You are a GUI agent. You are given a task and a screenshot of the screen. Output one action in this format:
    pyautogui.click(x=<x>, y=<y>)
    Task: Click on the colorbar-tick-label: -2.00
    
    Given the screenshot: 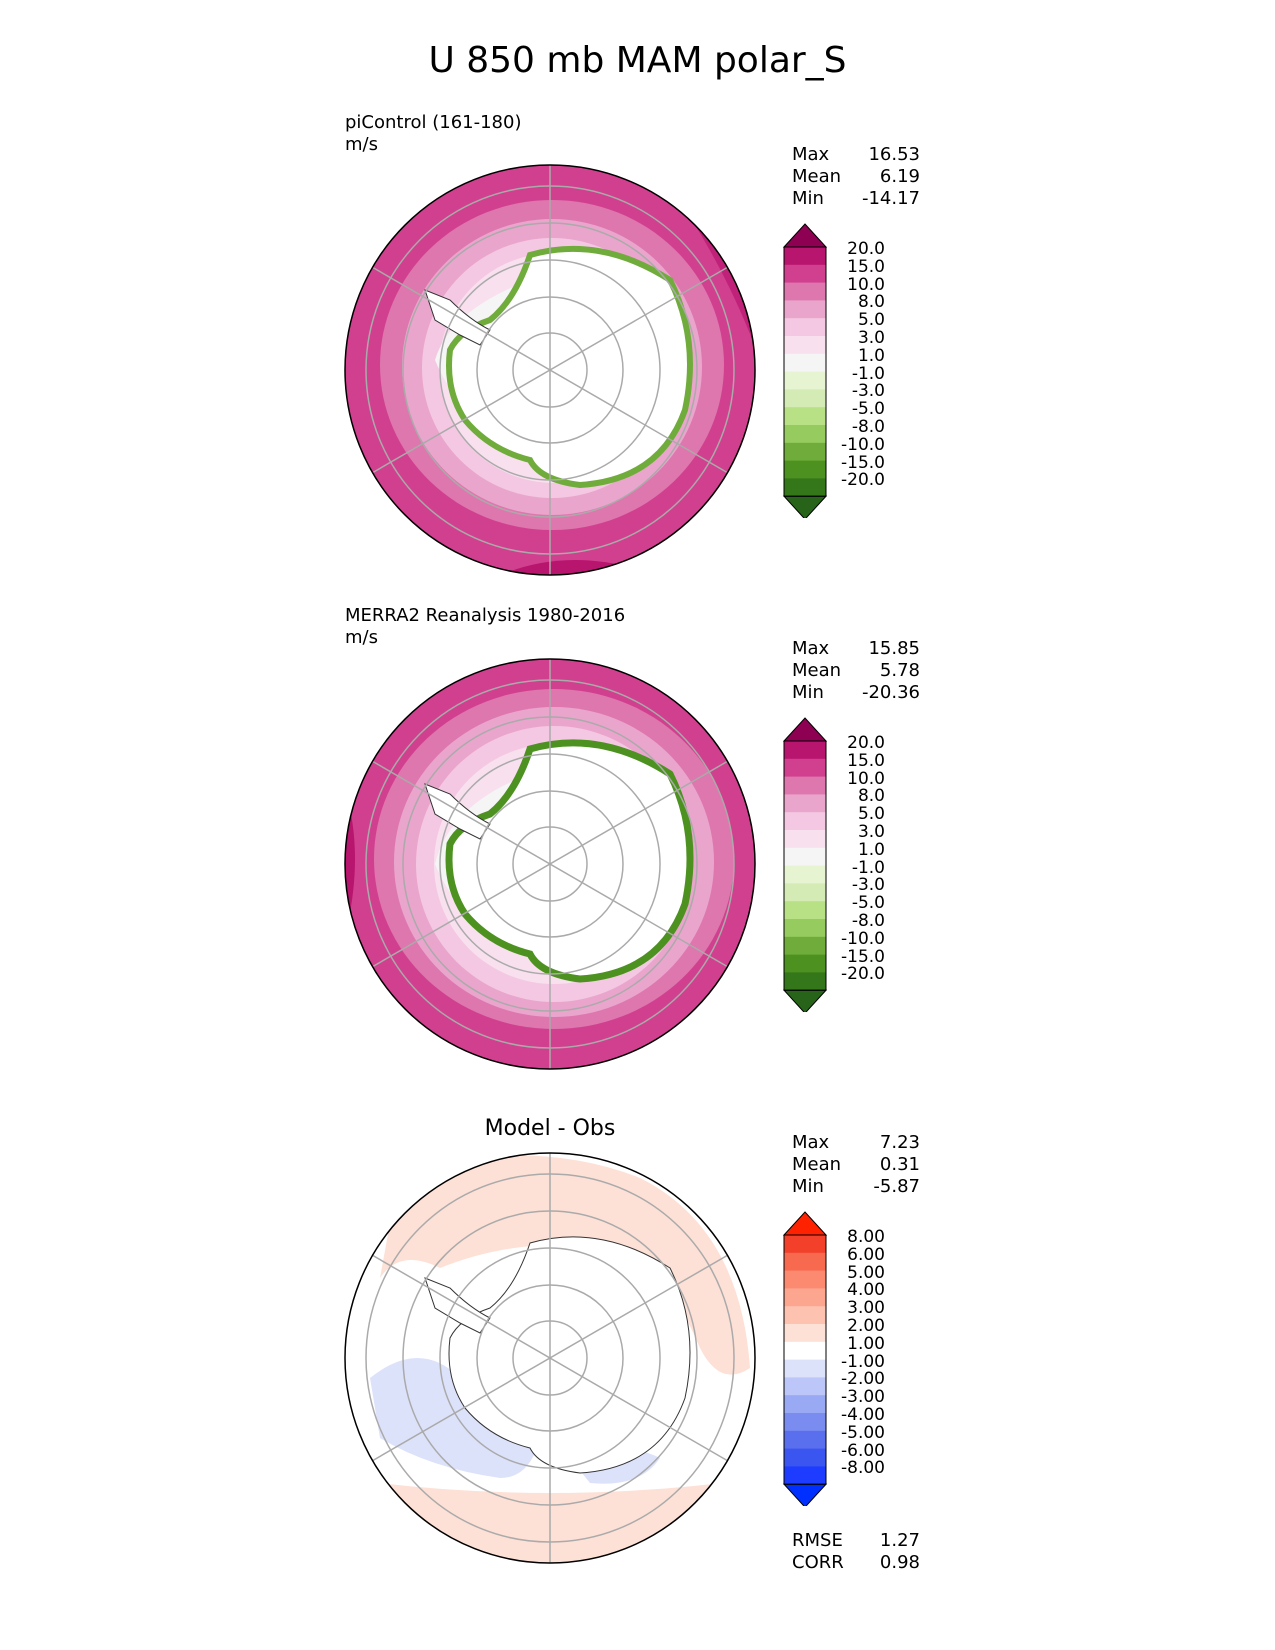 What is the action you would take?
    pyautogui.click(x=863, y=1379)
    